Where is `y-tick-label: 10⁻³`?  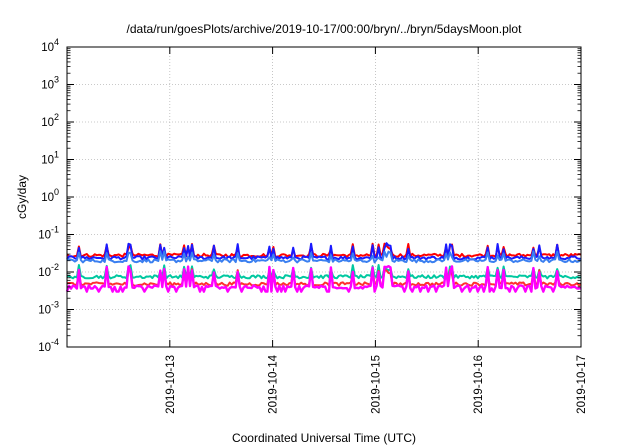 y-tick-label: 10⁻³ is located at coordinates (48, 308).